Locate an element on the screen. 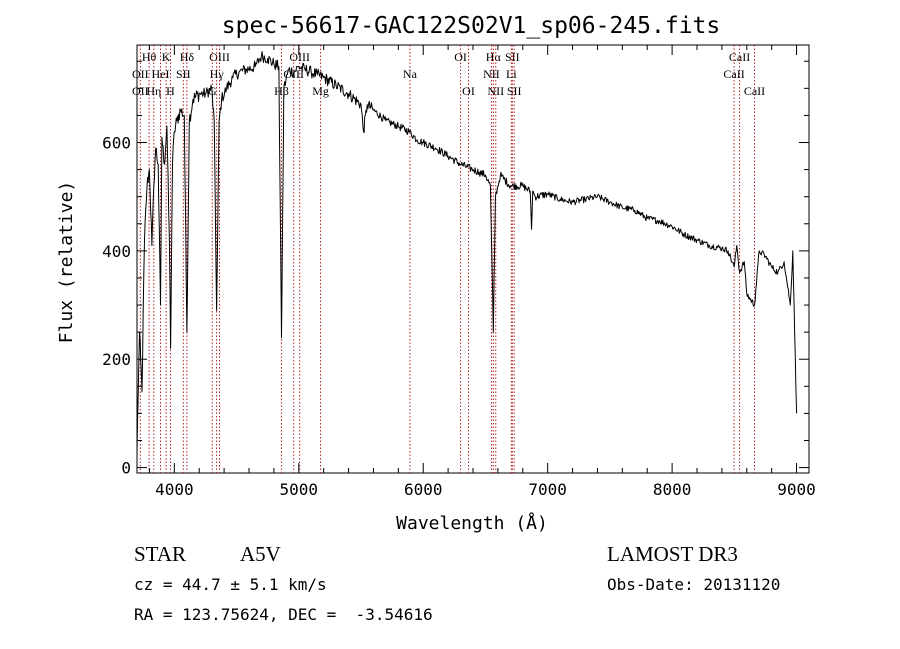 The image size is (900, 649). x-tick-label: 6000 is located at coordinates (423, 489).